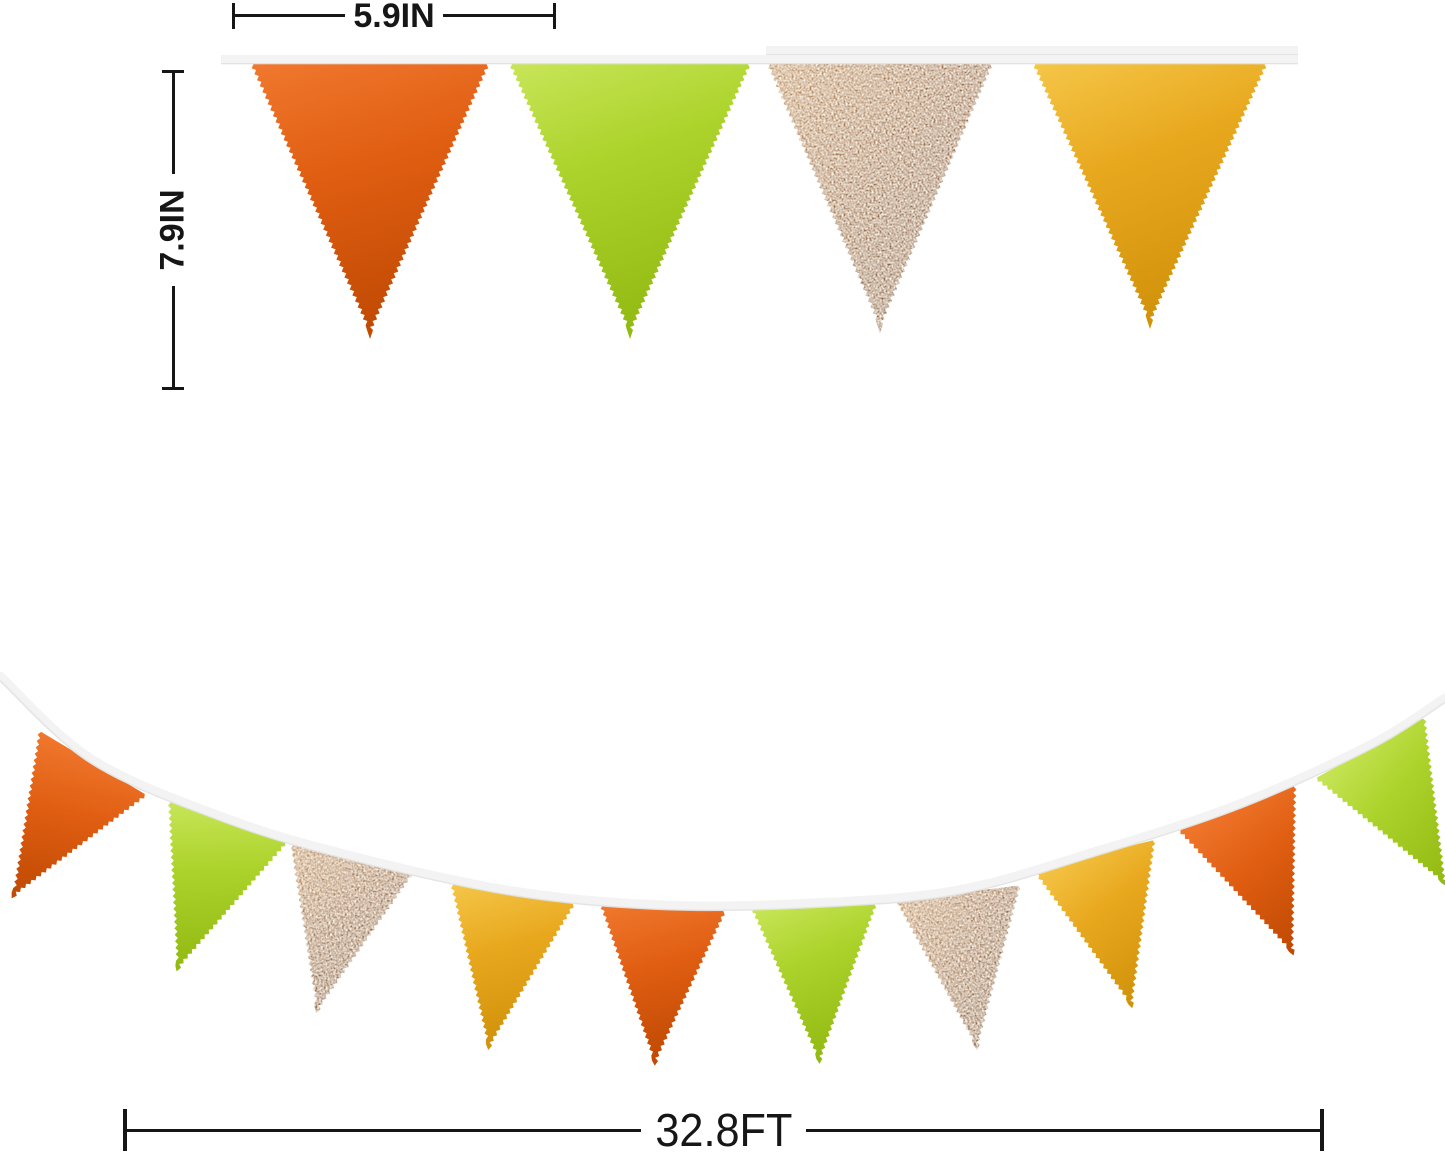 Image resolution: width=1445 pixels, height=1152 pixels. What do you see at coordinates (1032, 50) in the screenshot?
I see `top-string-ribbon-upper` at bounding box center [1032, 50].